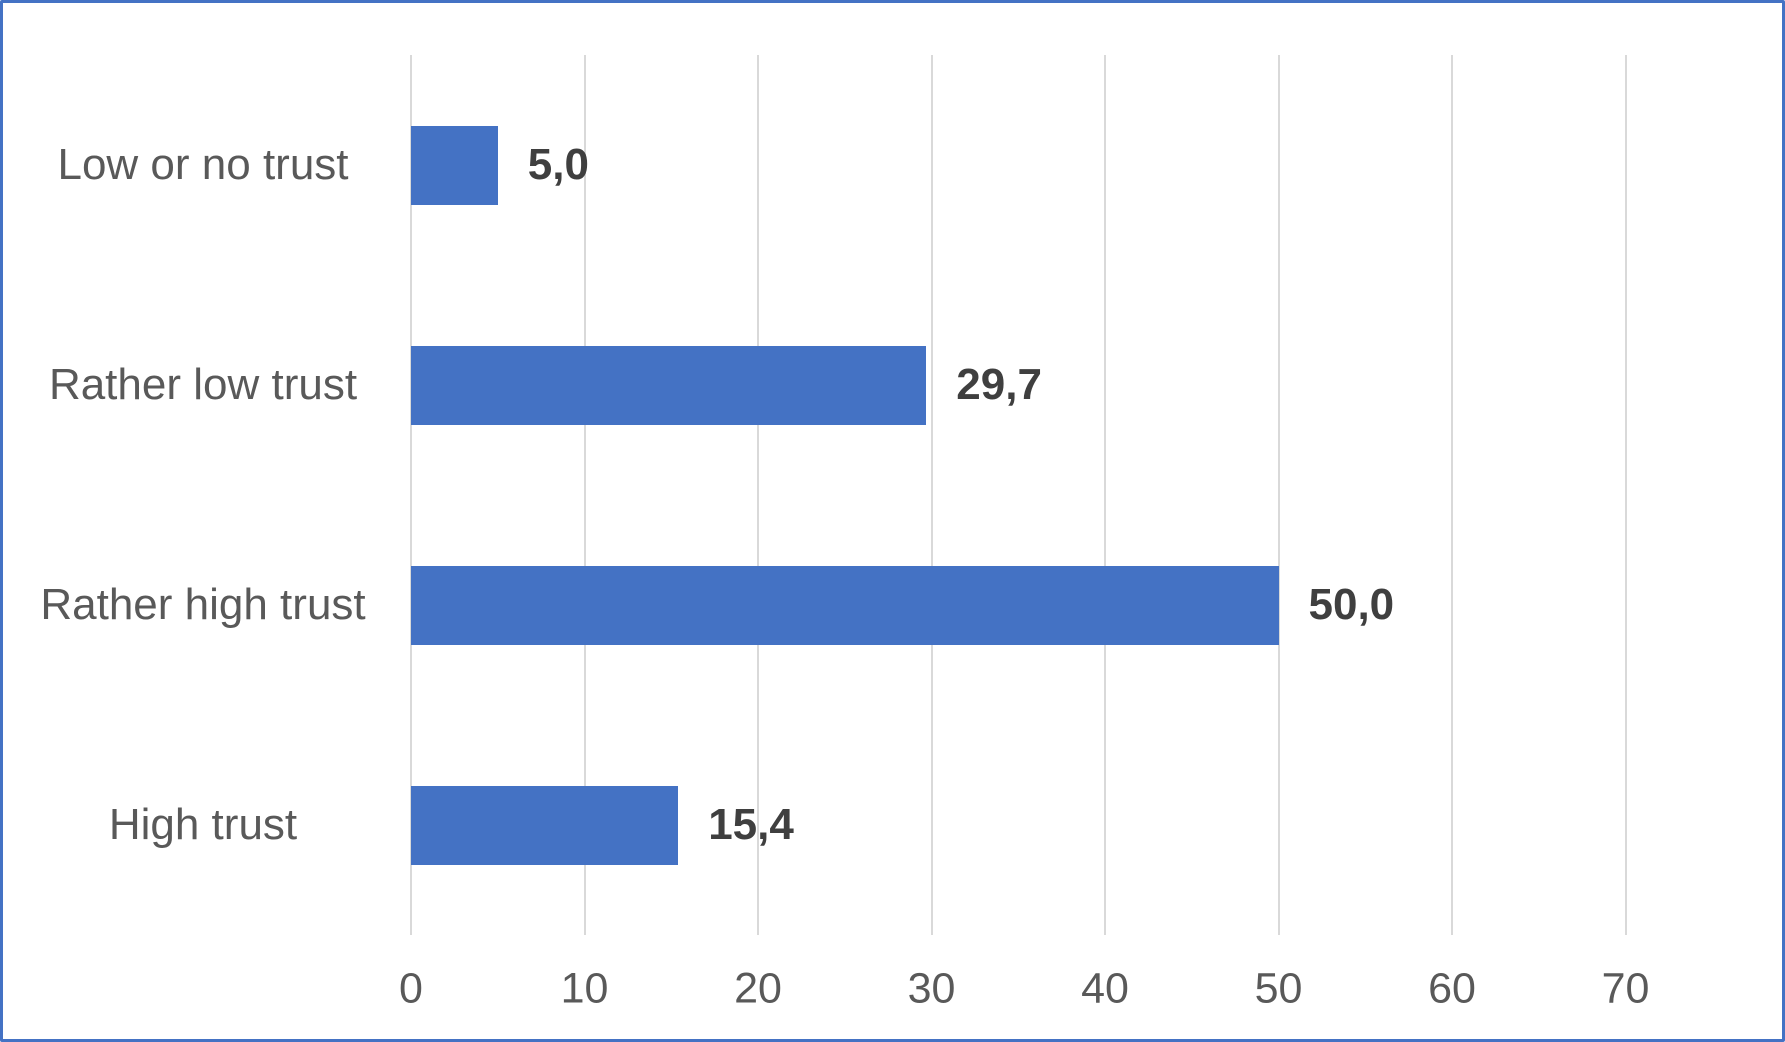 The image size is (1785, 1042). I want to click on x-tick-label: 40, so click(1105, 988).